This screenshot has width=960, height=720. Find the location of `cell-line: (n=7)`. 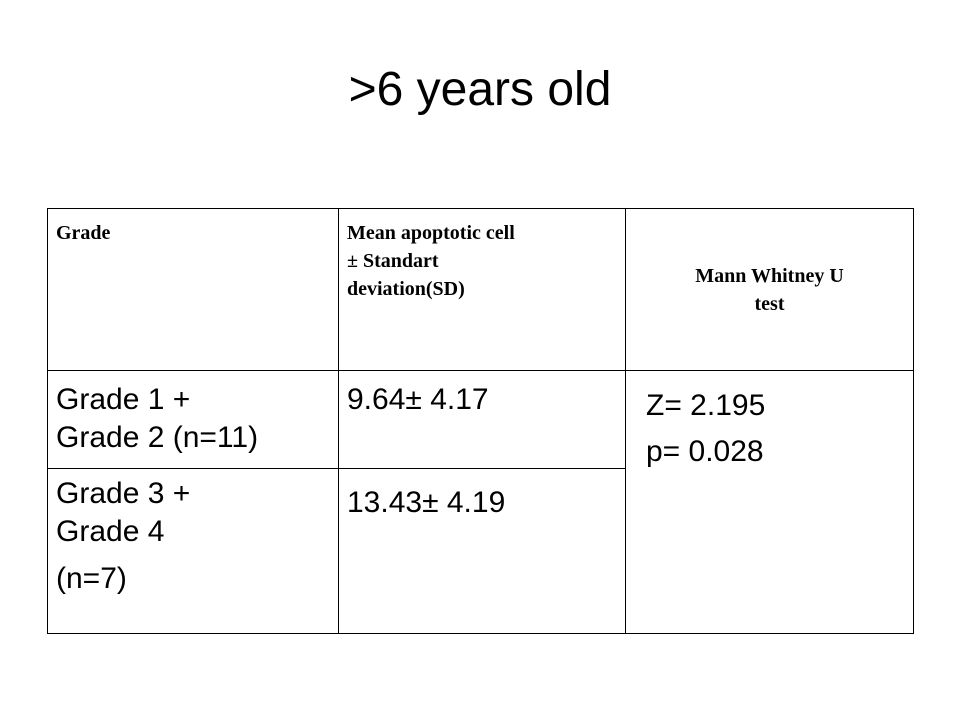

cell-line: (n=7) is located at coordinates (91, 578).